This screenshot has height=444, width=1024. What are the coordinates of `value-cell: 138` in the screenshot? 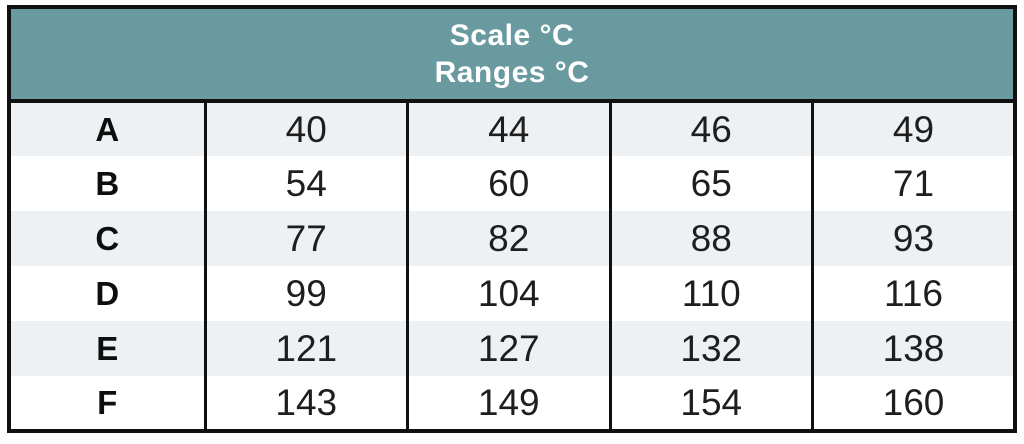 It's located at (913, 348).